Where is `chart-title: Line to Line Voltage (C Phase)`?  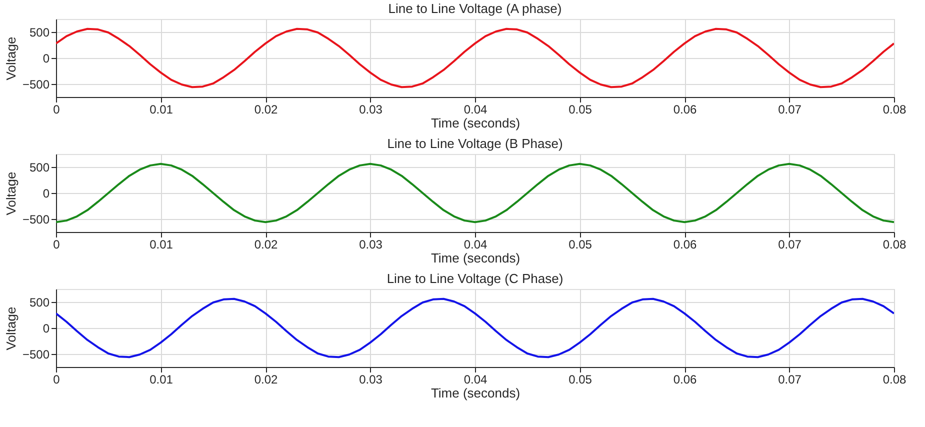
chart-title: Line to Line Voltage (C Phase) is located at coordinates (475, 278).